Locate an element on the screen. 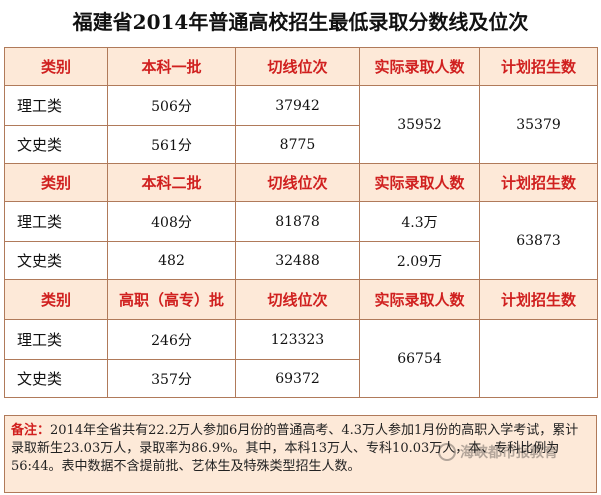  rank-cell: 32488 is located at coordinates (297, 260).